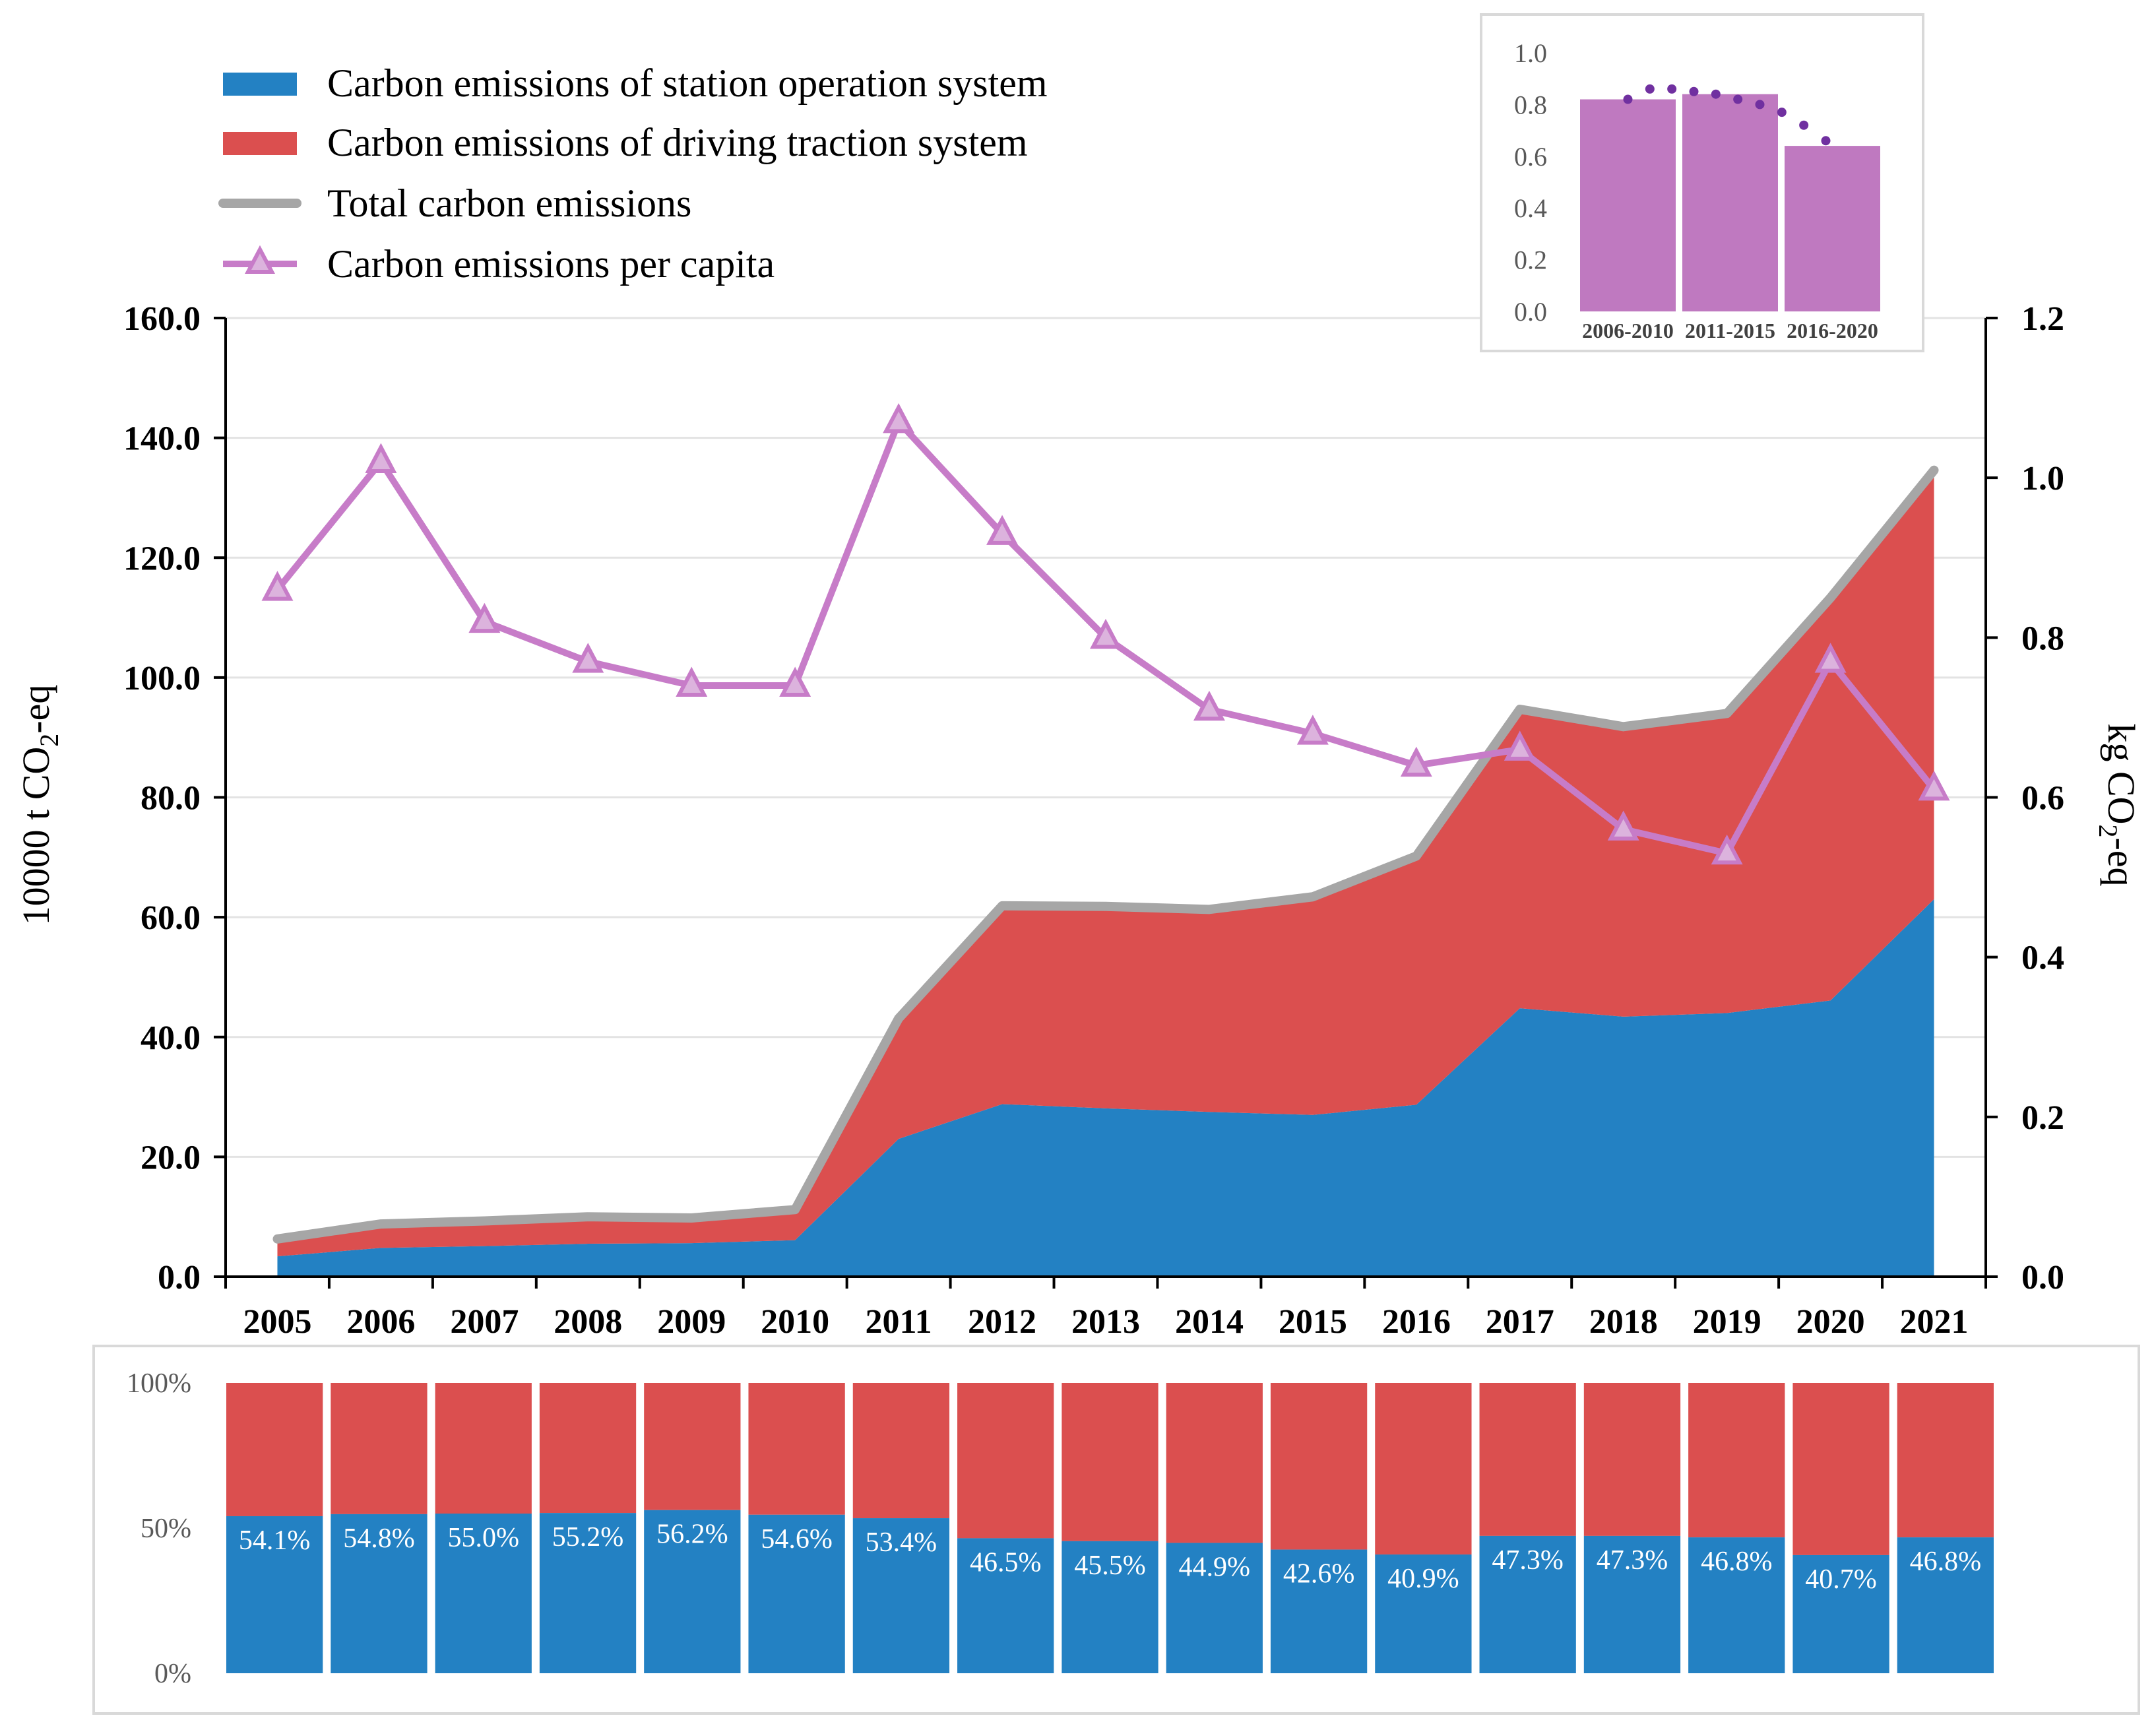 The height and width of the screenshot is (1728, 2156). Describe the element at coordinates (260, 143) in the screenshot. I see `legend-swatch-traction` at that location.